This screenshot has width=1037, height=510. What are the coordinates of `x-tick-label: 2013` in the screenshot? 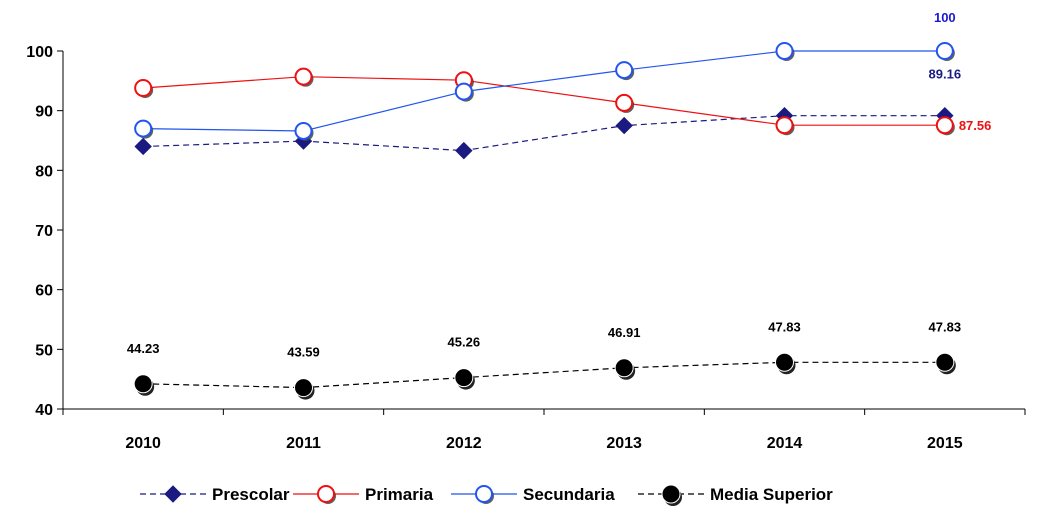 It's located at (624, 443).